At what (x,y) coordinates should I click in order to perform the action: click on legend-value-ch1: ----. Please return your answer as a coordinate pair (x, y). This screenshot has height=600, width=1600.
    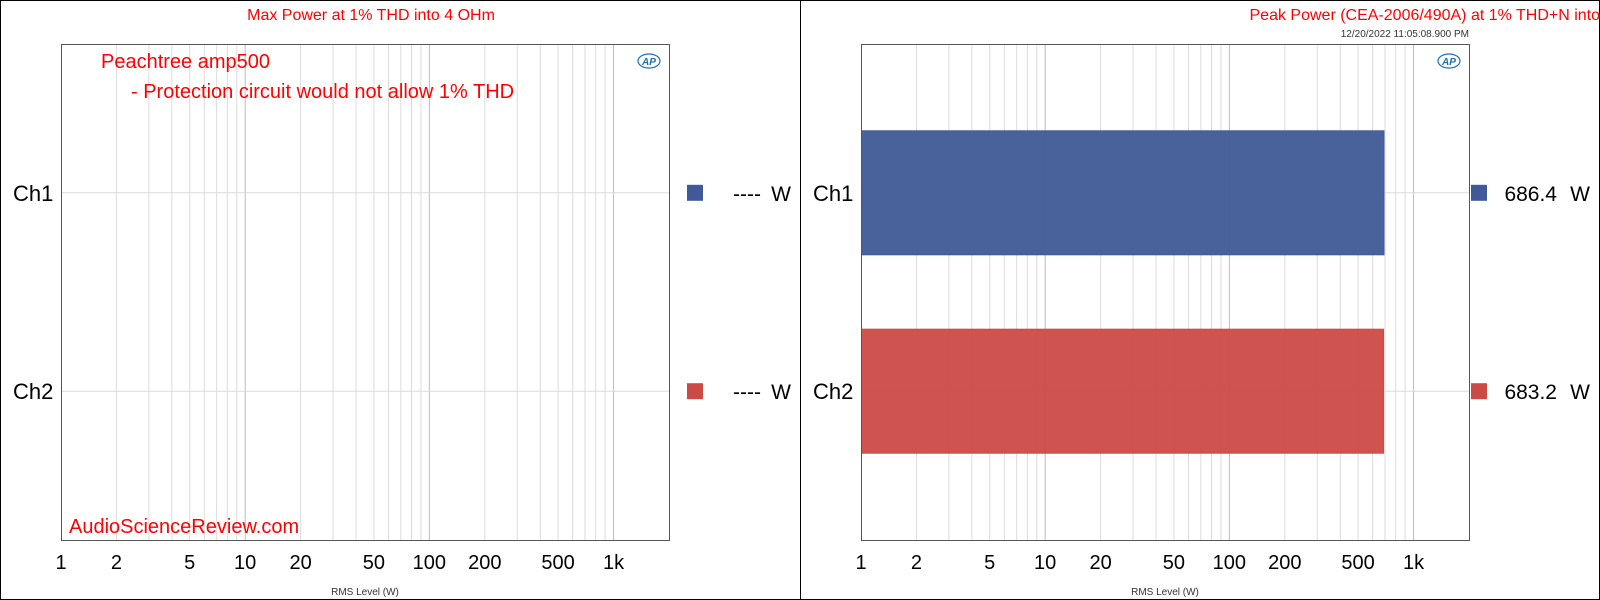
    Looking at the image, I should click on (747, 194).